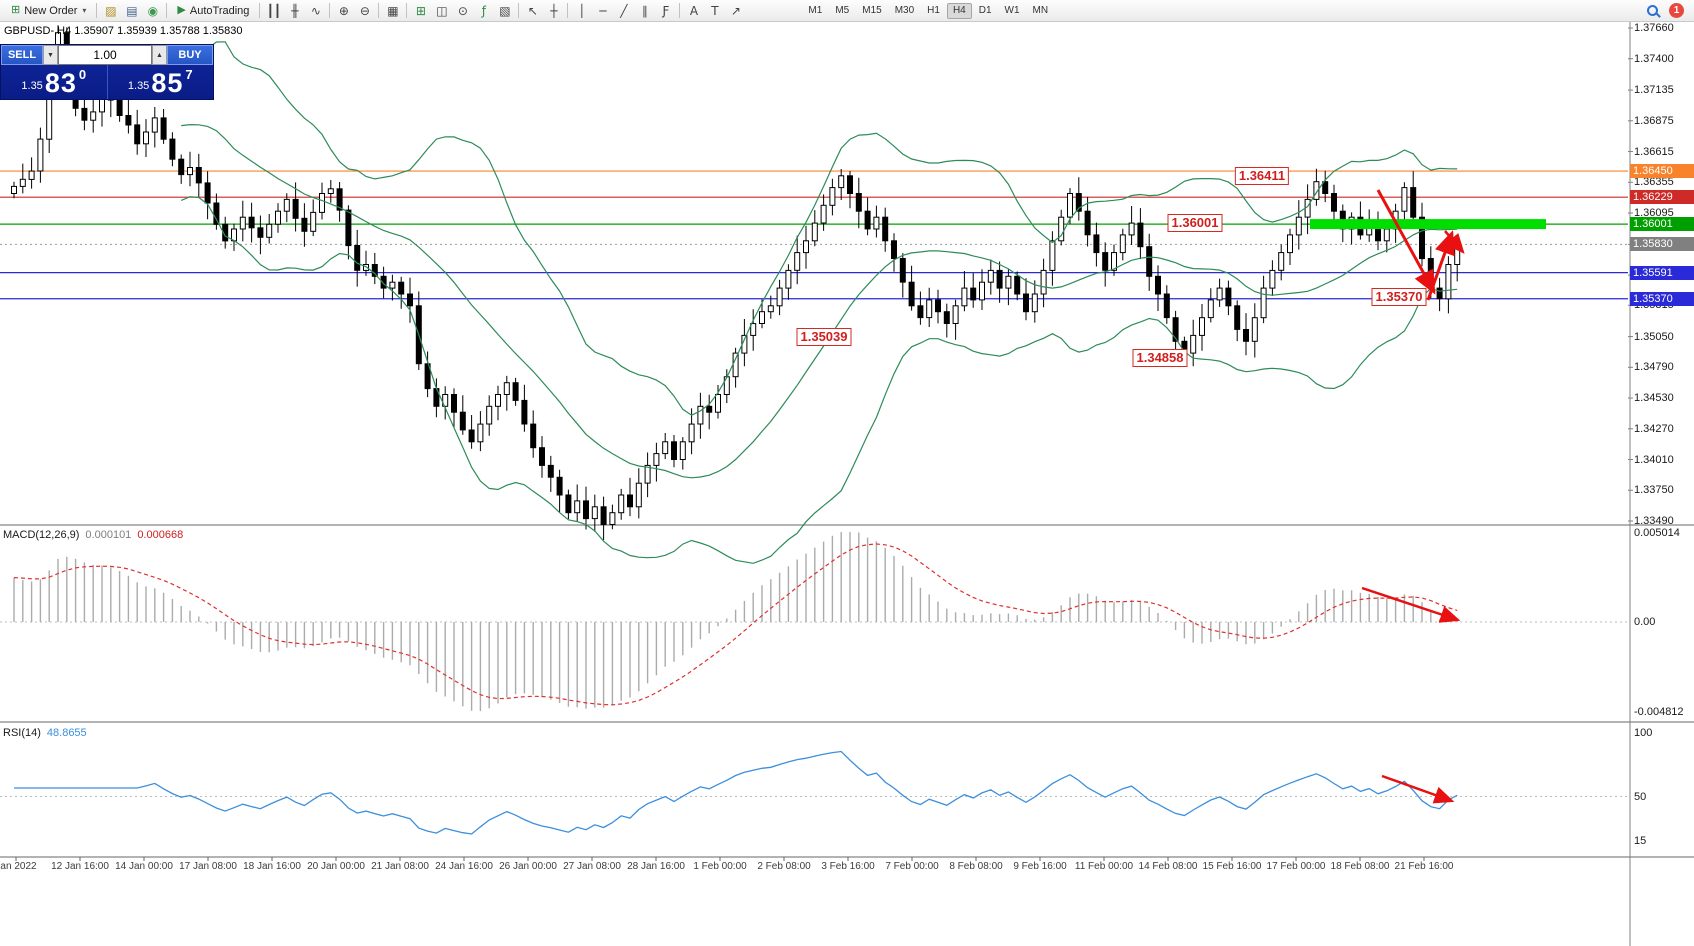 The height and width of the screenshot is (946, 1694). I want to click on price-axis-label: 1.36875, so click(1654, 120).